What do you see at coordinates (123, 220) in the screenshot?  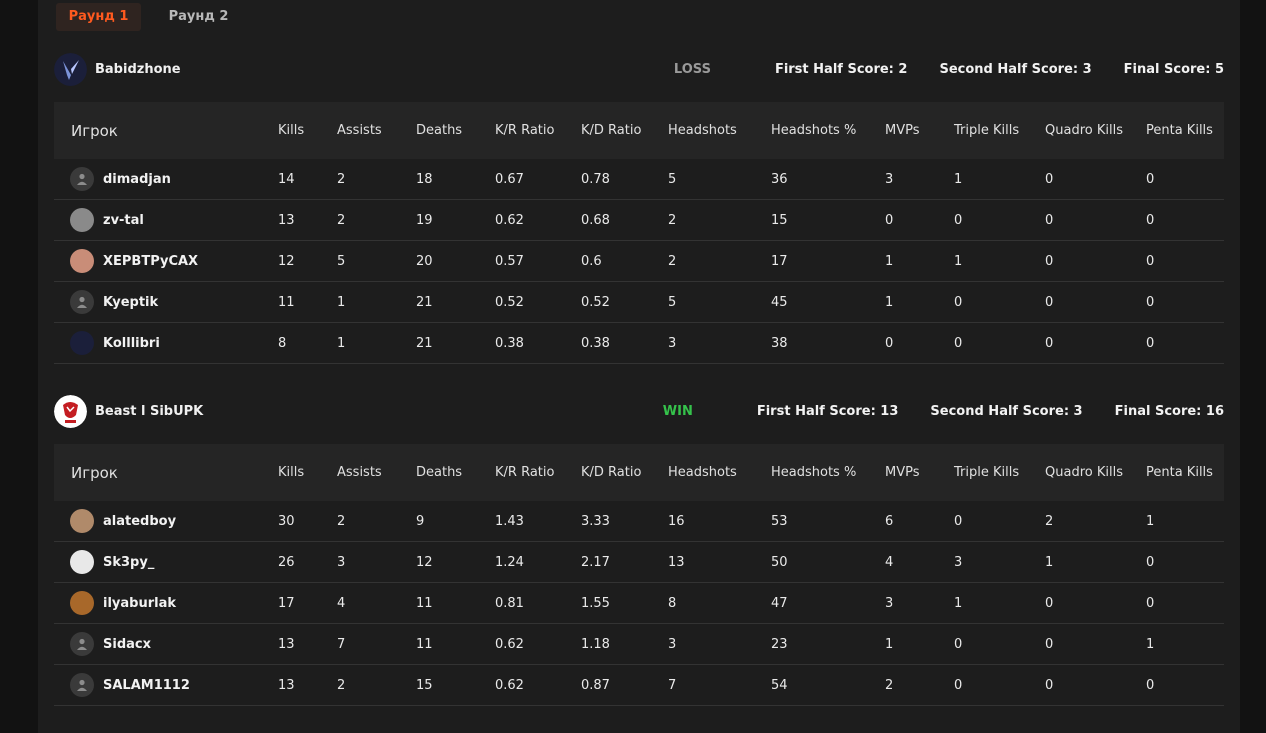 I see `player-name-link: zv-tal` at bounding box center [123, 220].